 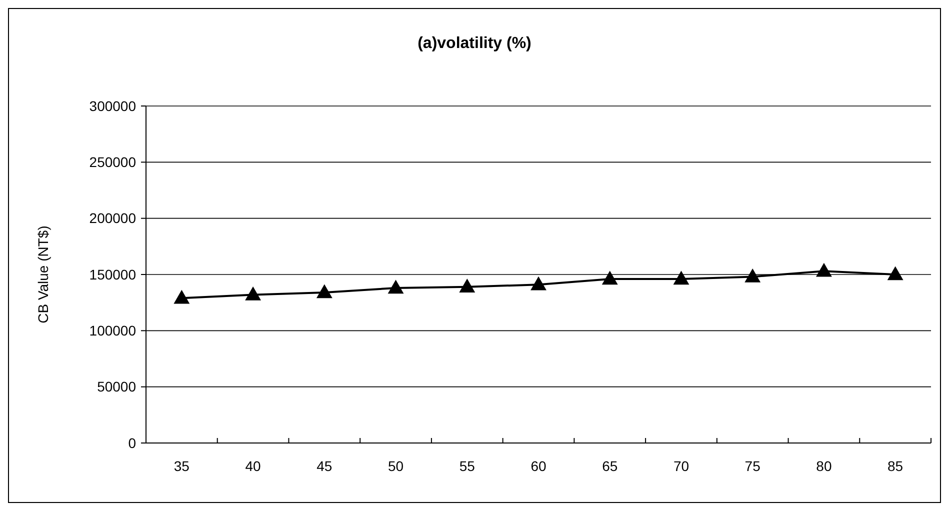 I want to click on x-tick-label: 45, so click(x=324, y=466).